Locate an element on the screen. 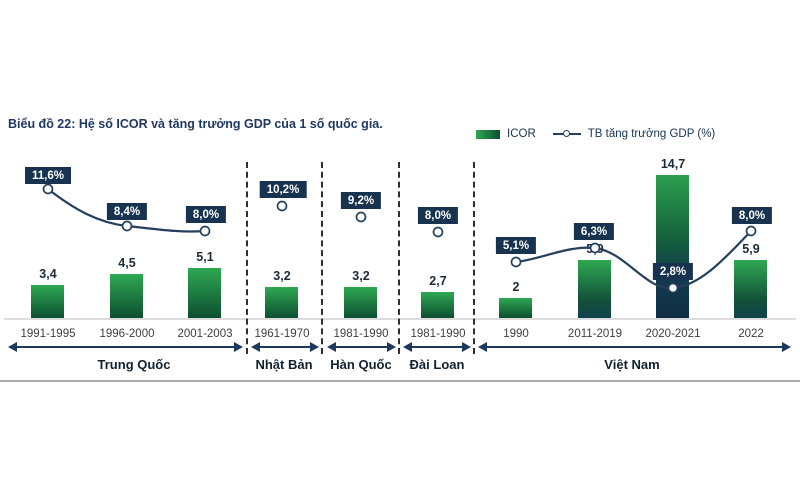 Image resolution: width=800 pixels, height=500 pixels. icor-value-label: 4,5 is located at coordinates (127, 263).